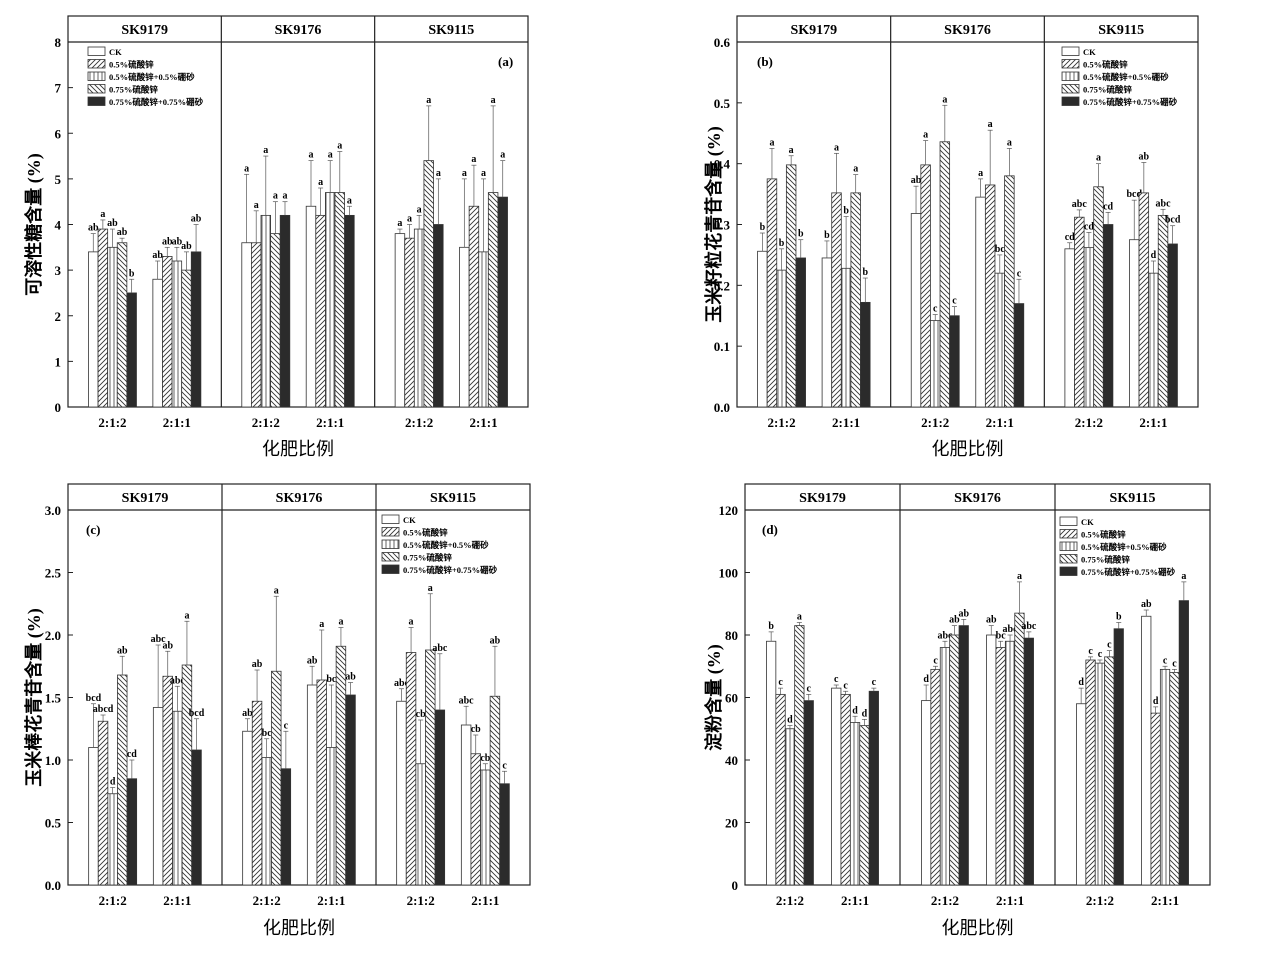  What do you see at coordinates (731, 823) in the screenshot?
I see `y-tick-label: 20` at bounding box center [731, 823].